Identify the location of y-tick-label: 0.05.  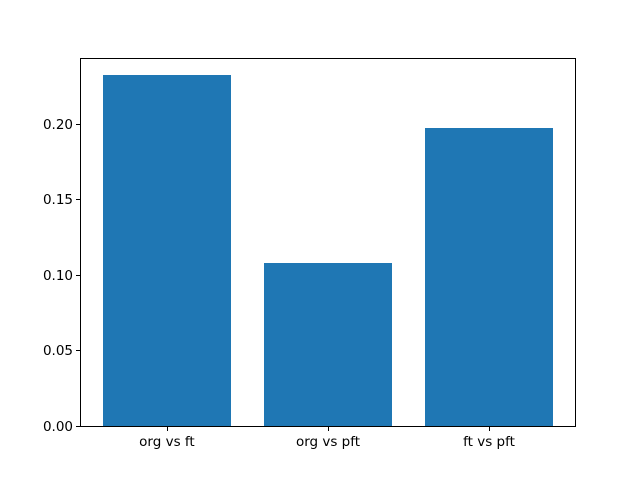
(57, 351).